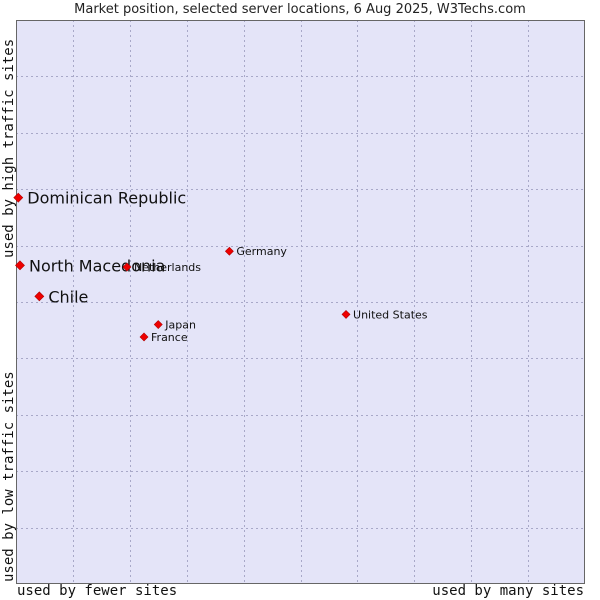 The height and width of the screenshot is (600, 600). I want to click on point-label: Germany, so click(261, 251).